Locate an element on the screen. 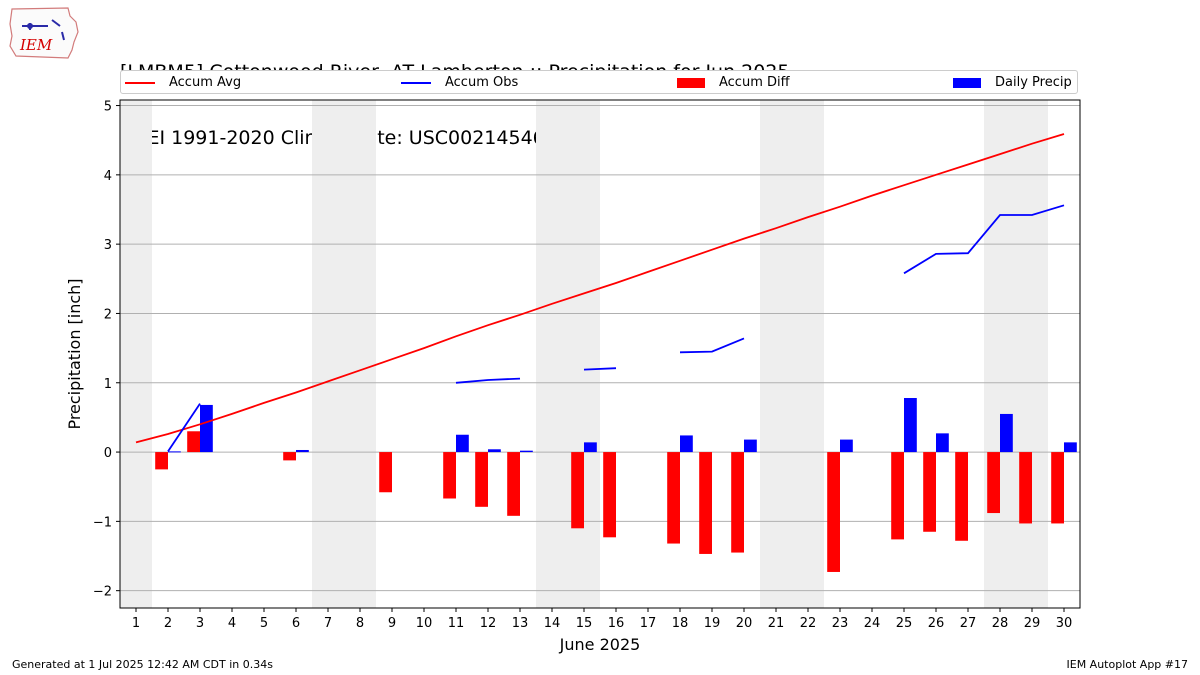 This screenshot has width=1200, height=675. x-tick-label-18: 18 is located at coordinates (680, 623).